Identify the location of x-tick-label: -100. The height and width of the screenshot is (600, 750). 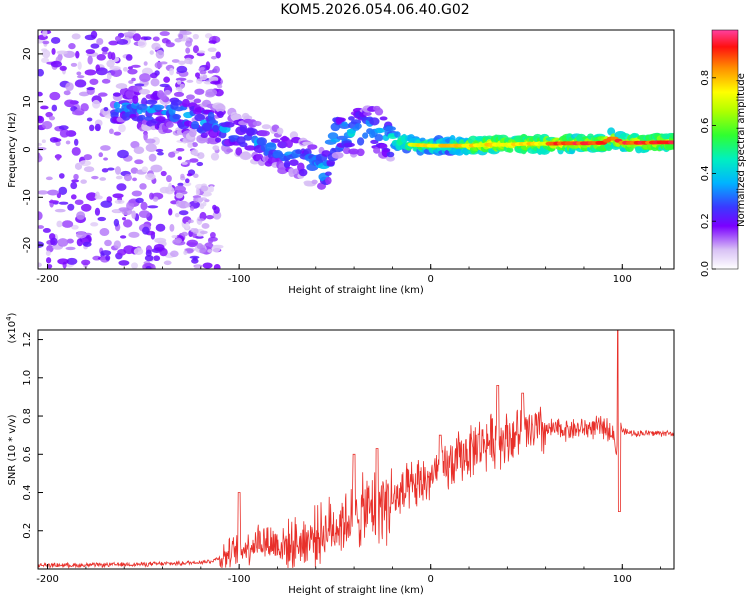
(239, 279).